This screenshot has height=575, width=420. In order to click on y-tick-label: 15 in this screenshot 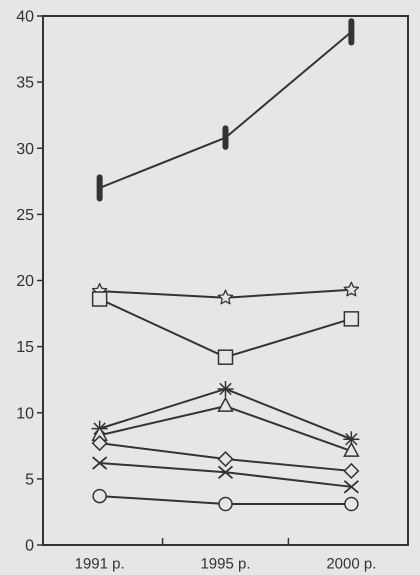, I will do `click(25, 347)`.